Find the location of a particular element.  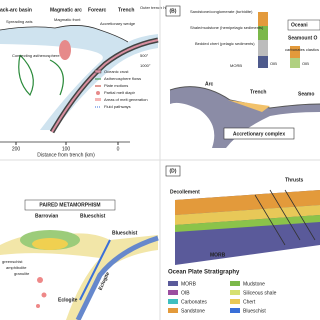

label: Eclogite is located at coordinates (68, 300).